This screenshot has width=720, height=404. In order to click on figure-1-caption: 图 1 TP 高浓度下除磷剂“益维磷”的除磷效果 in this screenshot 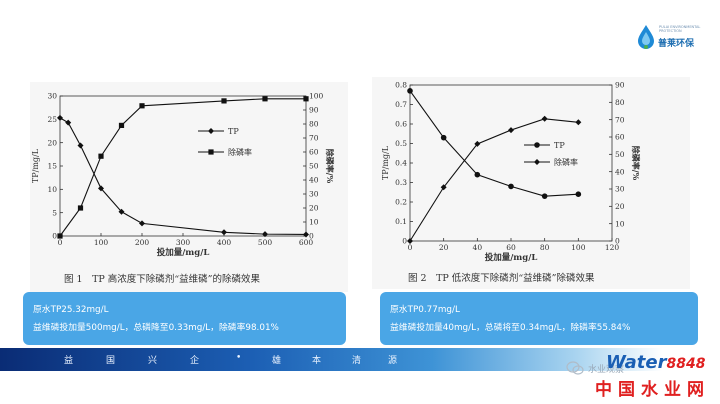, I will do `click(162, 279)`.